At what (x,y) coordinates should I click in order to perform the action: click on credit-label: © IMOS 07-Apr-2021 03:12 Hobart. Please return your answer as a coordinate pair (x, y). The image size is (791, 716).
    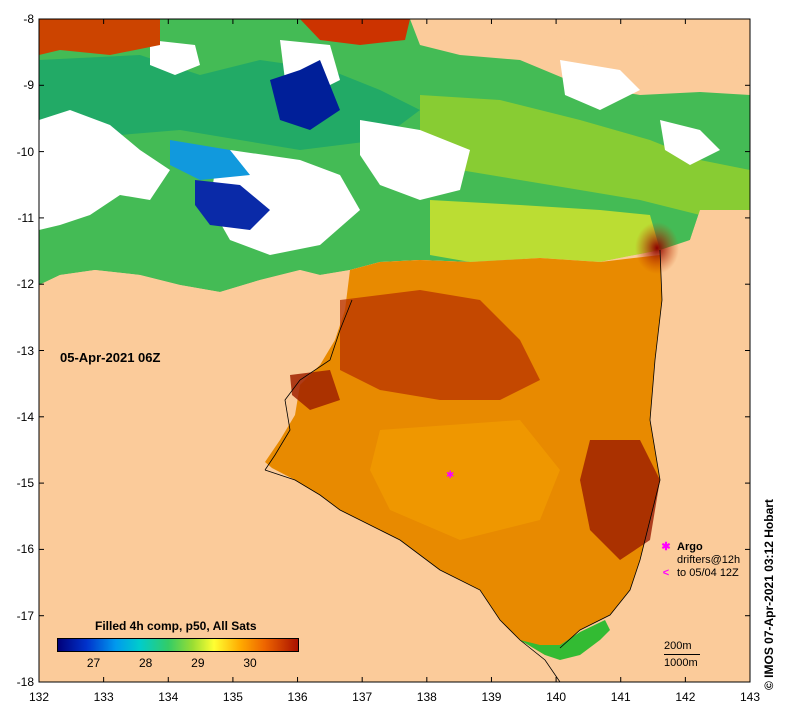
    Looking at the image, I should click on (769, 594).